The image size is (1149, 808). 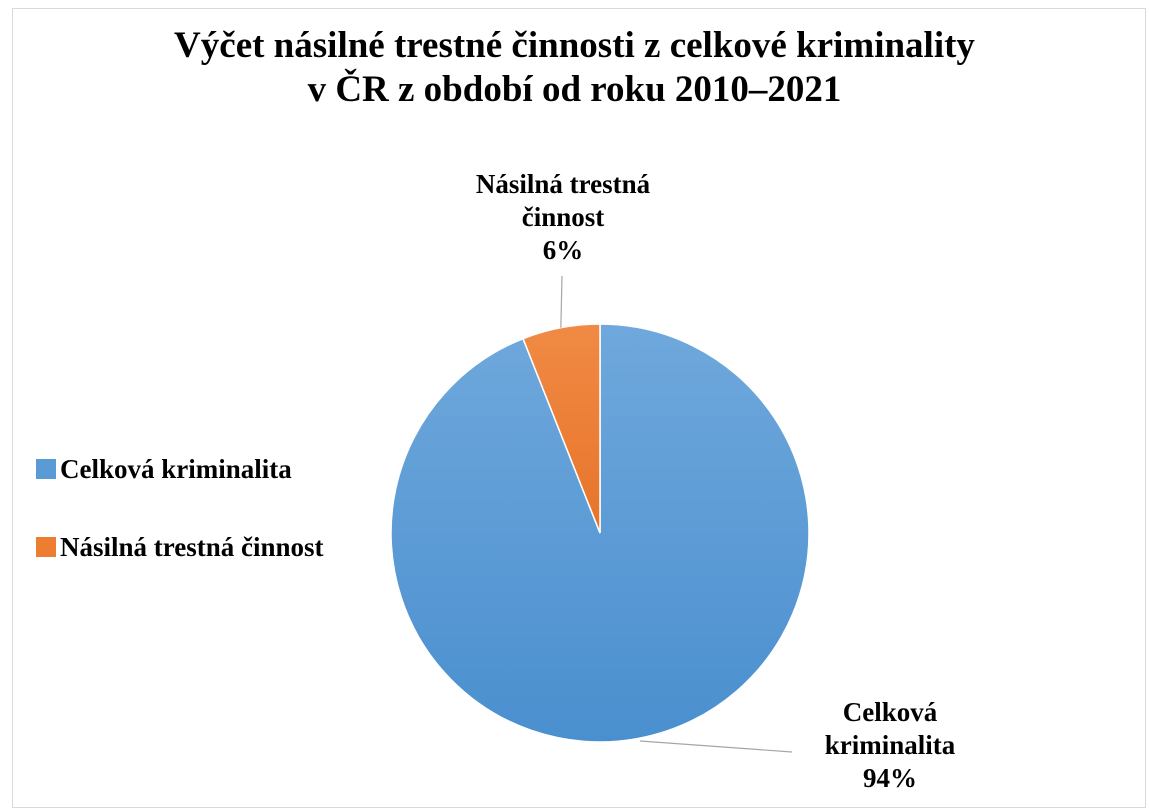 I want to click on legend-swatch-celkova-kriminalita, so click(x=46, y=469).